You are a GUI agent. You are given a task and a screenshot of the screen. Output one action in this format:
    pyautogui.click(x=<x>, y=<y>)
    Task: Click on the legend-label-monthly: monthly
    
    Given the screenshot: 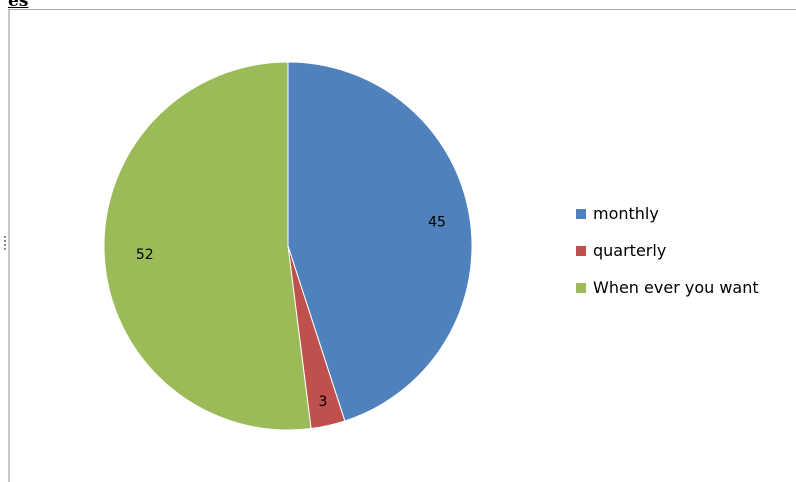 What is the action you would take?
    pyautogui.click(x=626, y=213)
    